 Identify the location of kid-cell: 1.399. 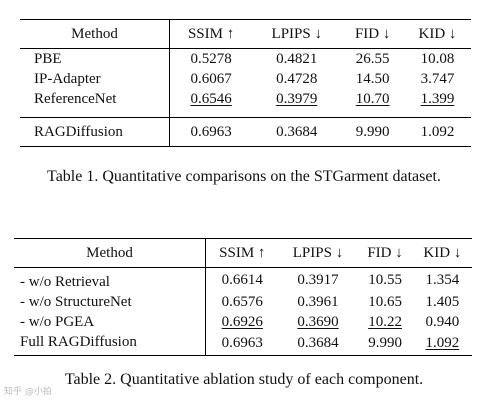
(437, 99).